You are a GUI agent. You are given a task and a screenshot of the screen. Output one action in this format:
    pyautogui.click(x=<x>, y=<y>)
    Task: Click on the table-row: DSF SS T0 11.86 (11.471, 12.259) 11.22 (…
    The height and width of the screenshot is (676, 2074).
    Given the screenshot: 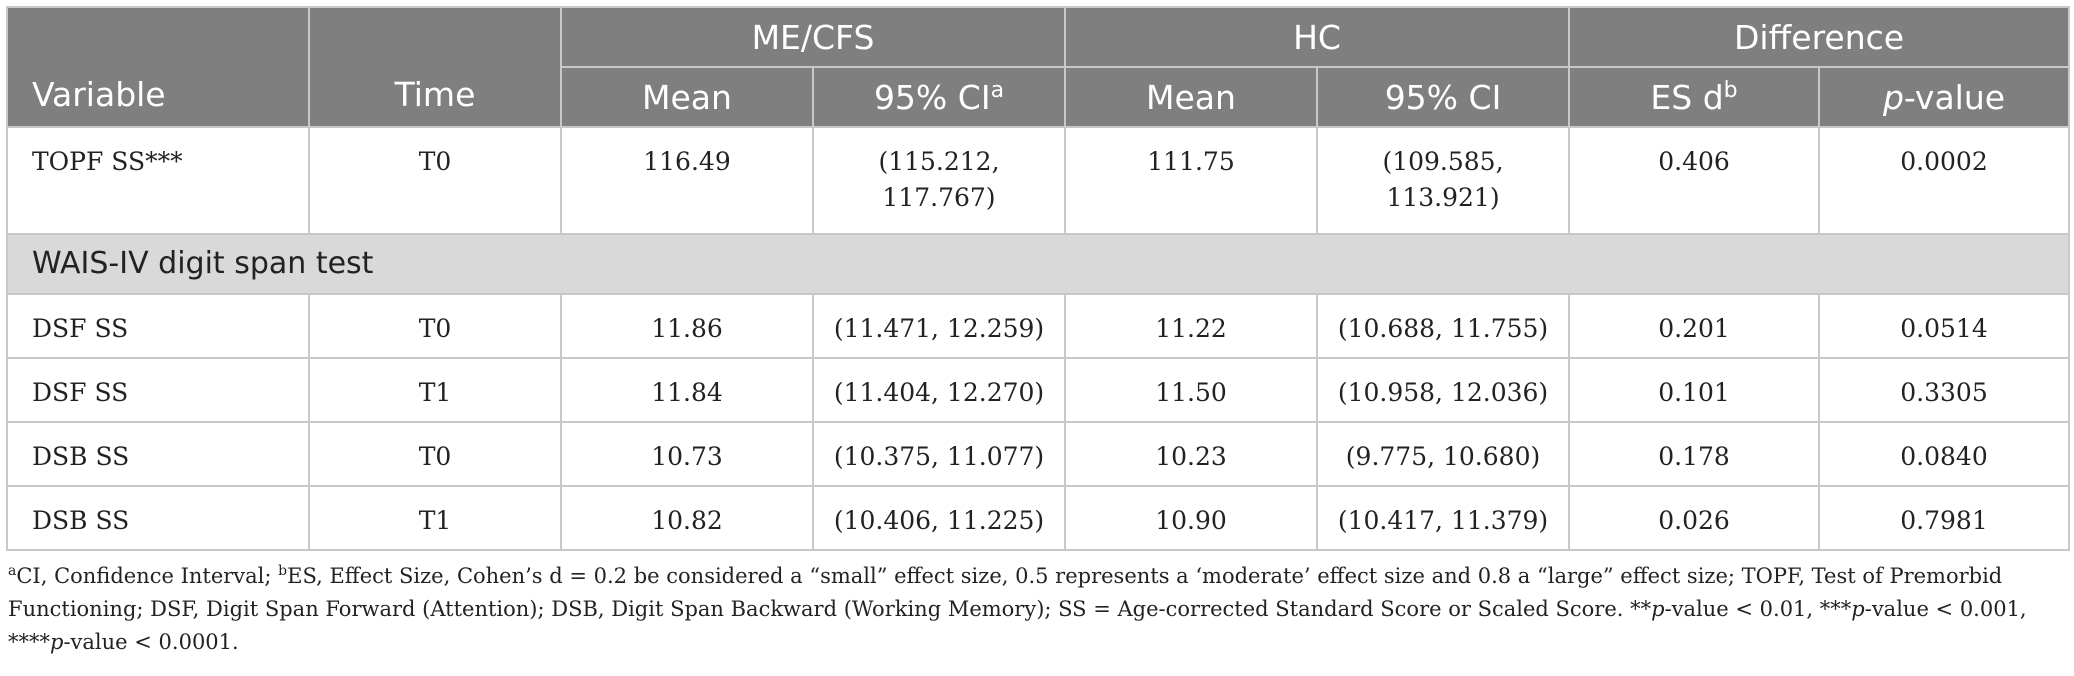 What is the action you would take?
    pyautogui.click(x=1038, y=326)
    